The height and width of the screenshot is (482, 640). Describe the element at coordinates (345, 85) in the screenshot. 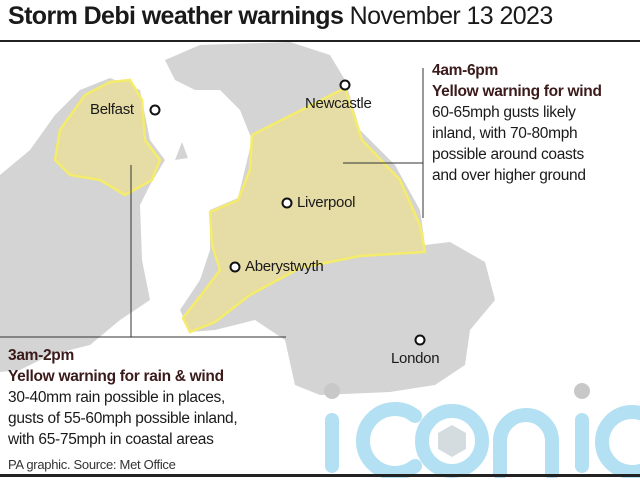

I see `newcastle-marker` at that location.